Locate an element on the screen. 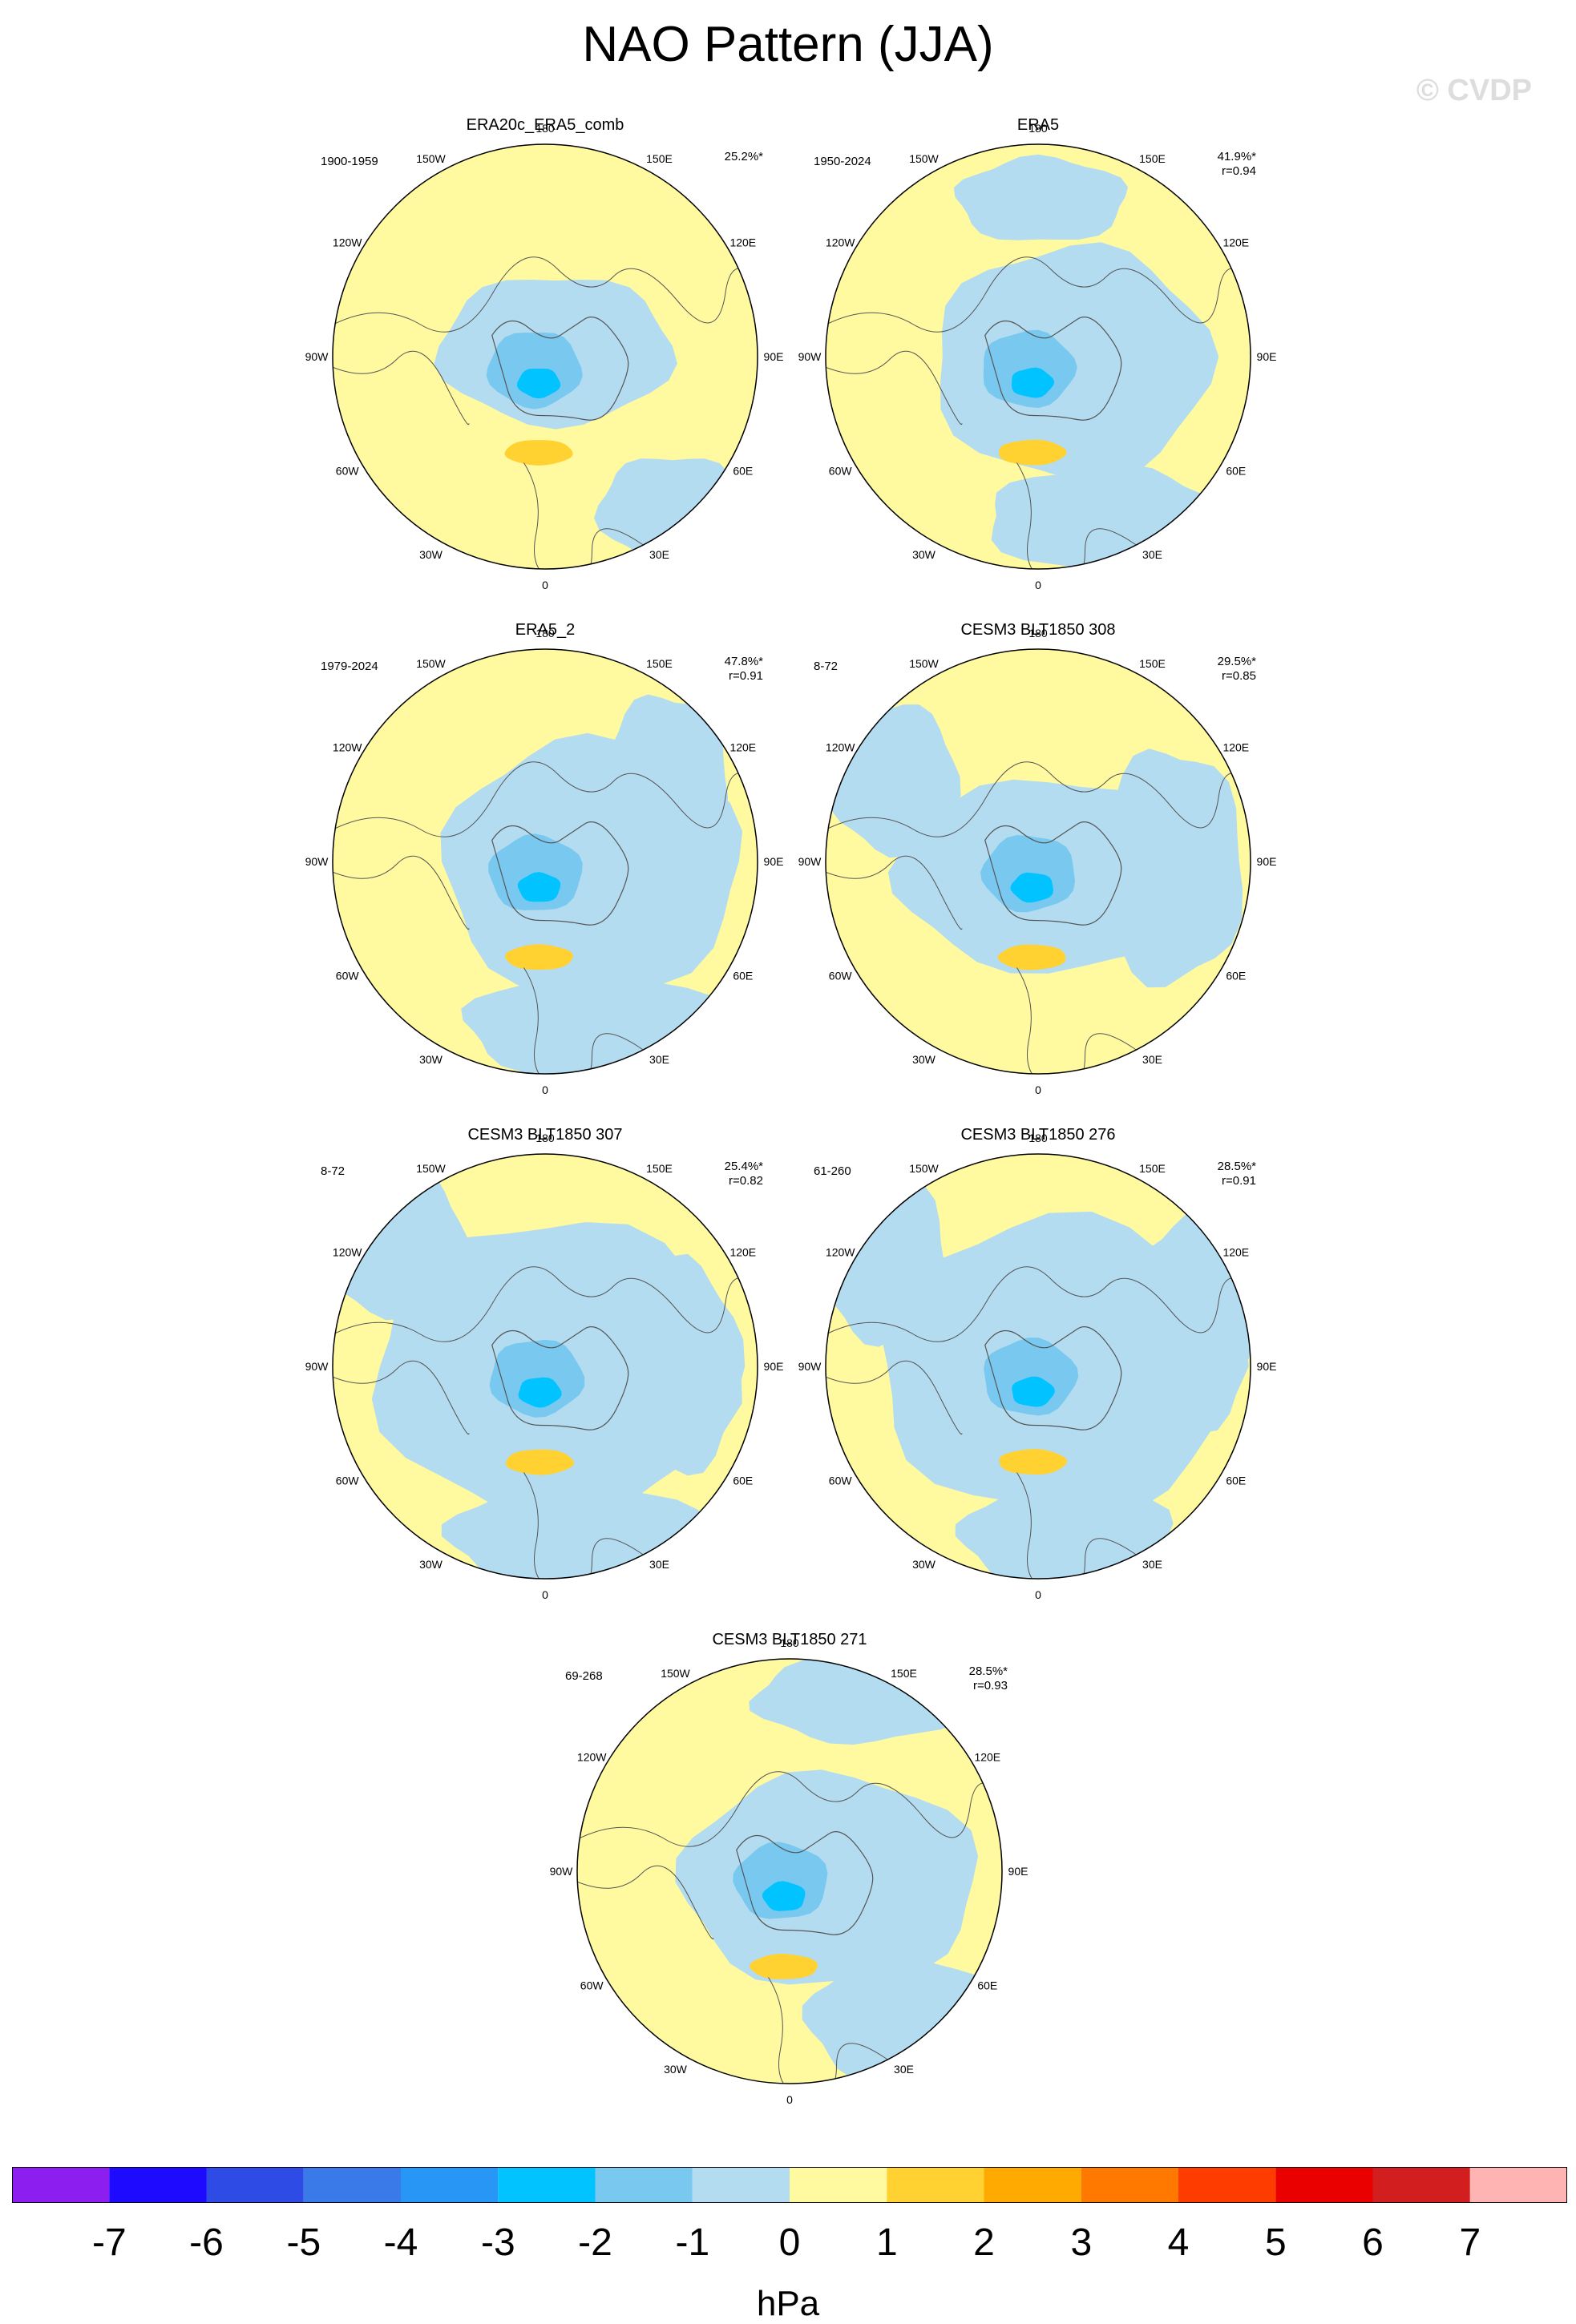  panel-stats: 28.5%* r=0.93 is located at coordinates (988, 1678).